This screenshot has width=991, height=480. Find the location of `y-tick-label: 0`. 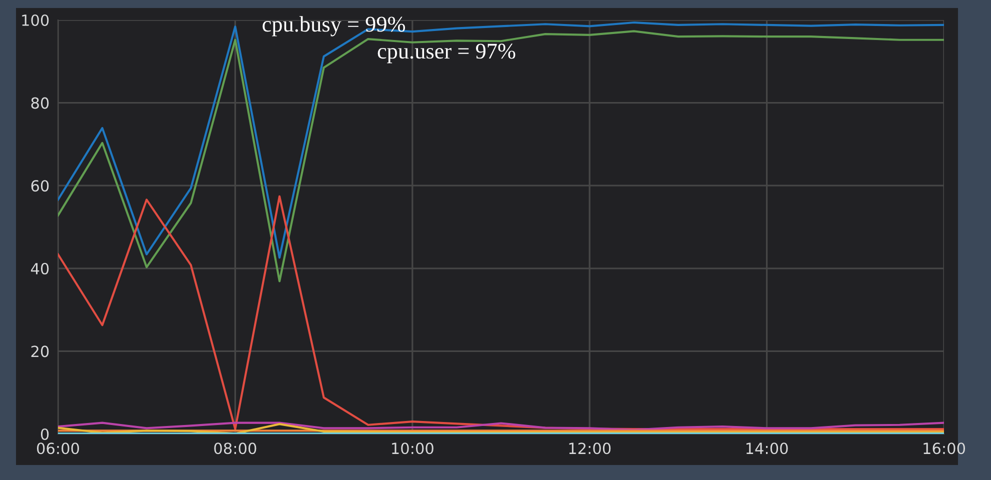

y-tick-label: 0 is located at coordinates (44, 434).